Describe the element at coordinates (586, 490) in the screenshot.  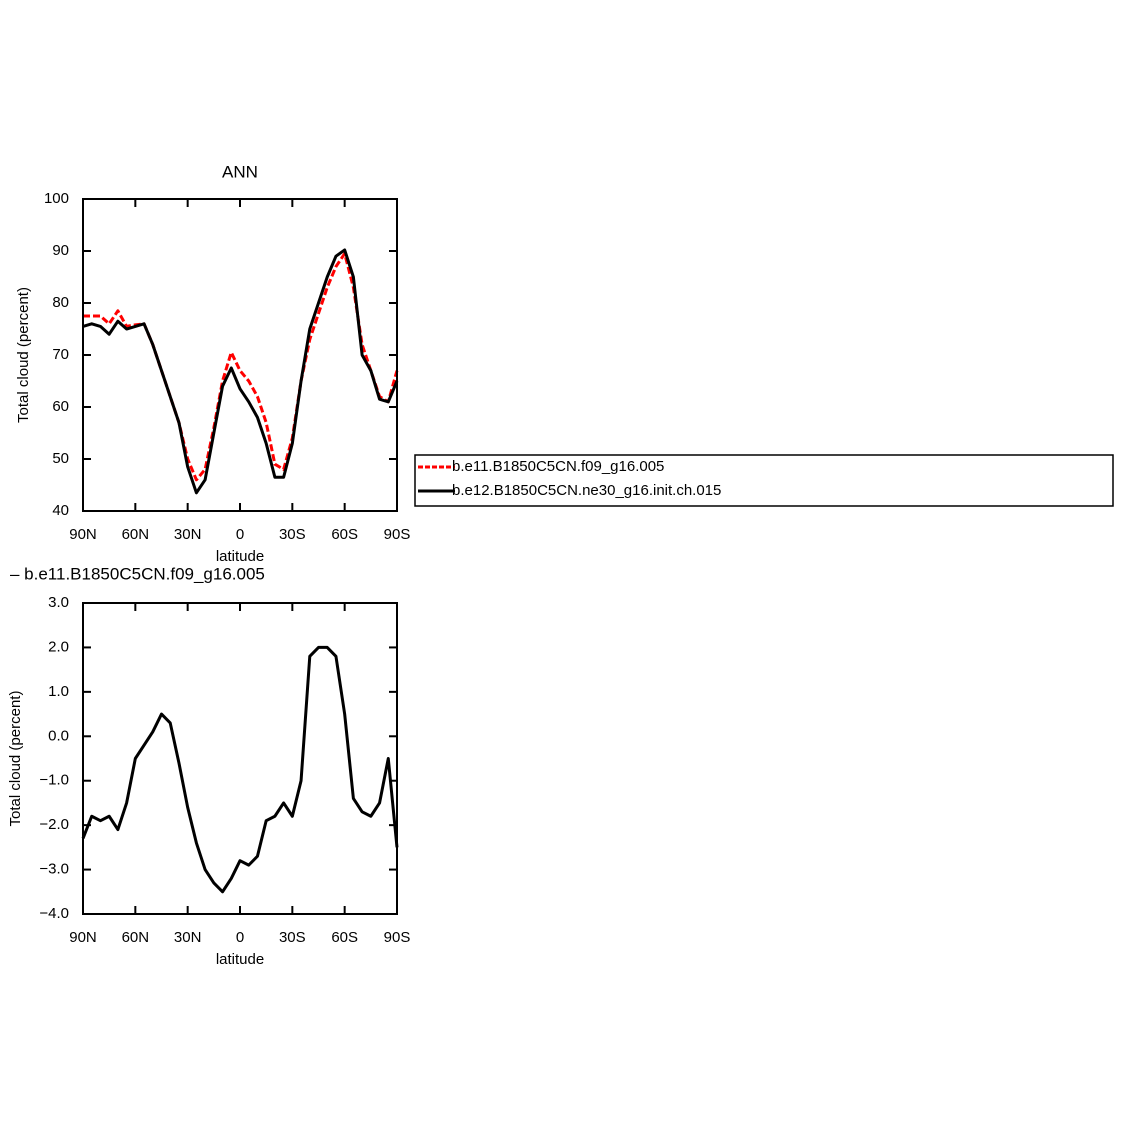
I see `legend-label: b.e12.B1850C5CN.ne30_g16.init.ch.015` at that location.